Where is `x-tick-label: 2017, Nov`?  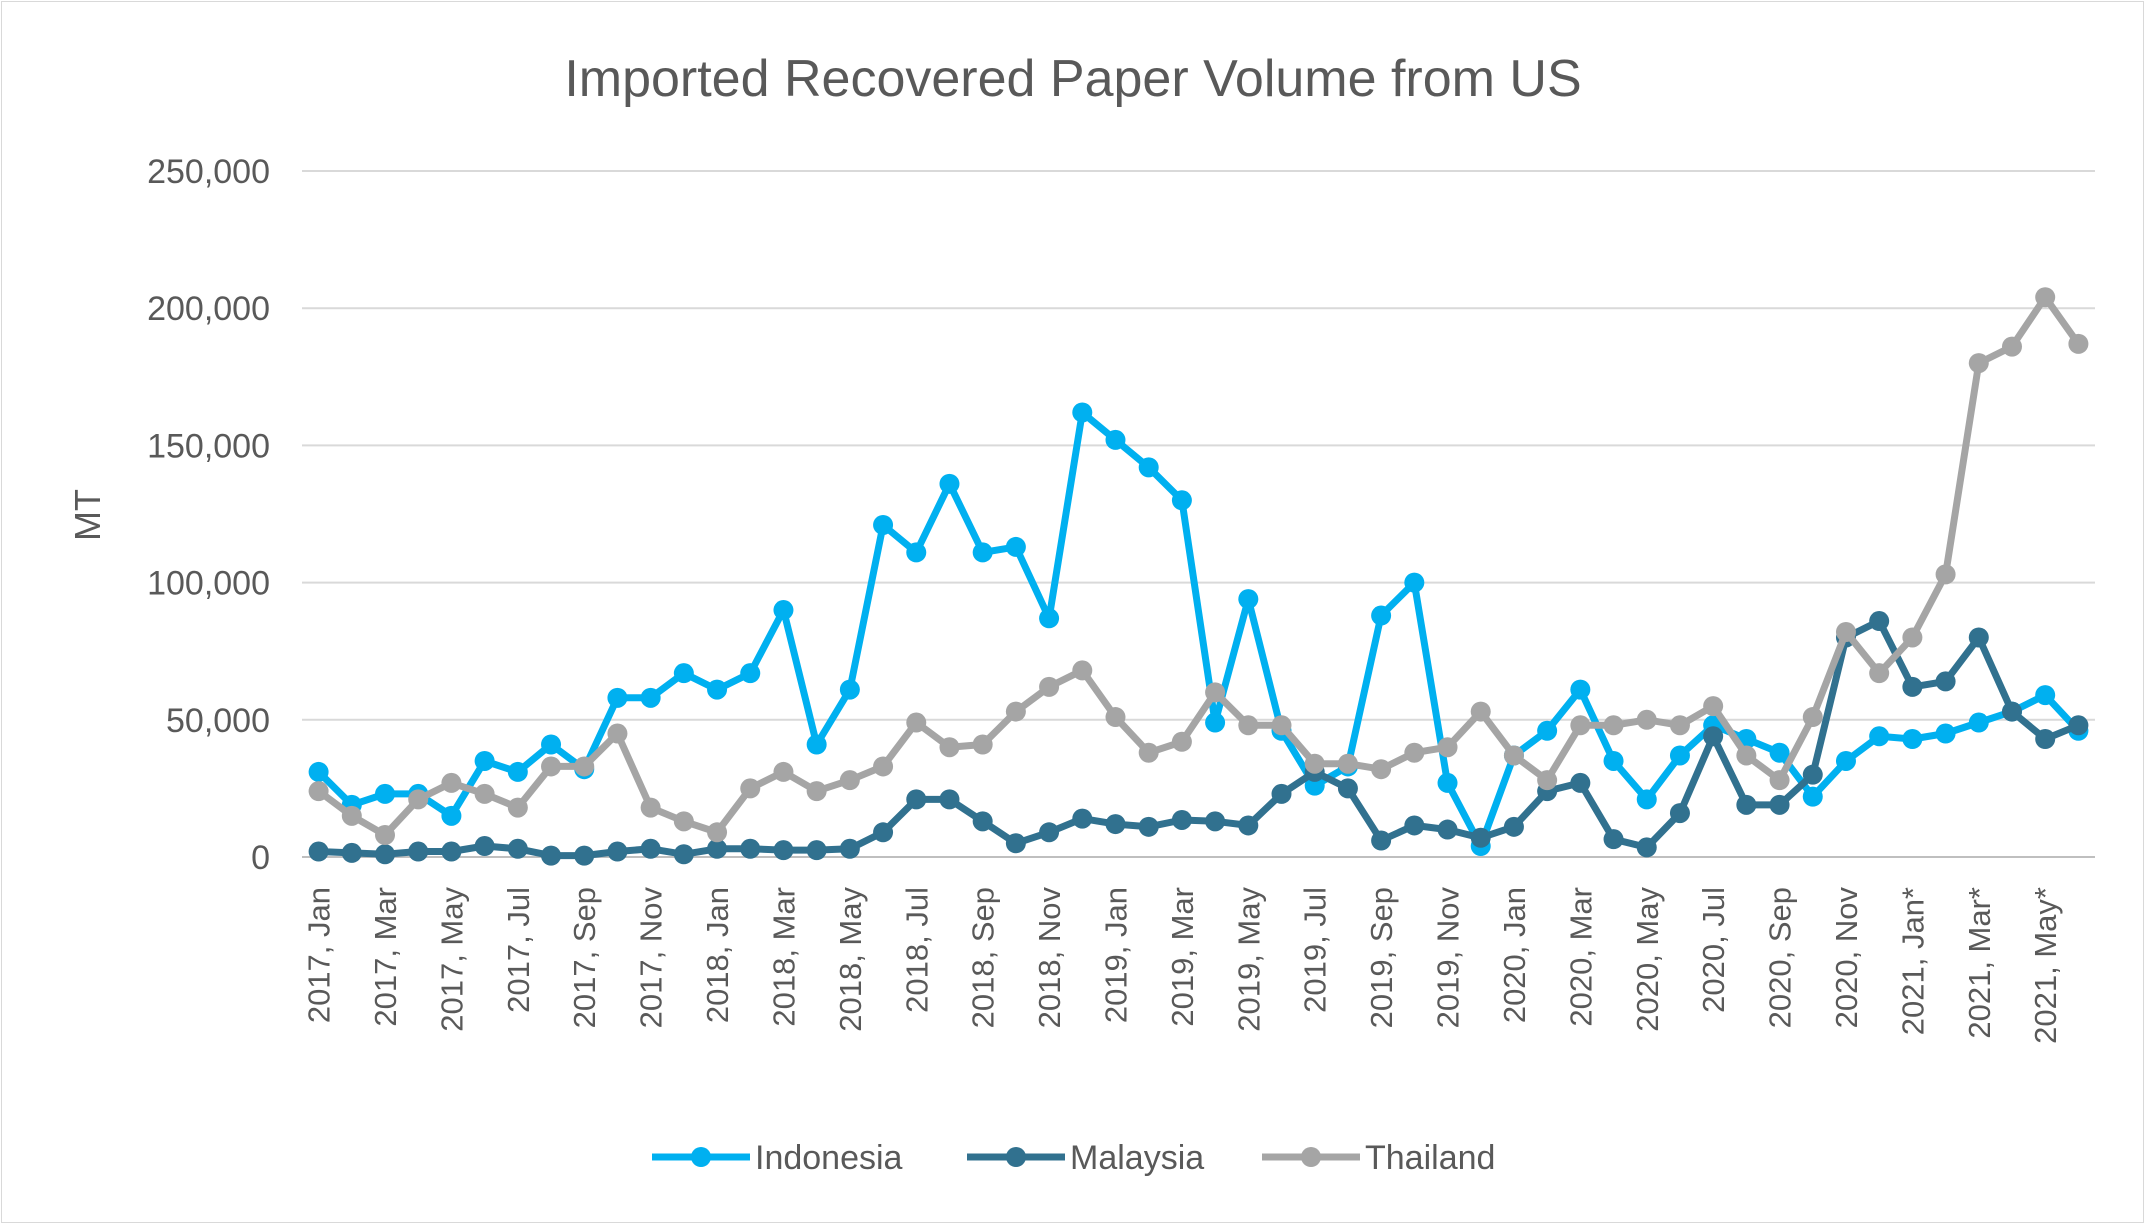
x-tick-label: 2017, Nov is located at coordinates (651, 958).